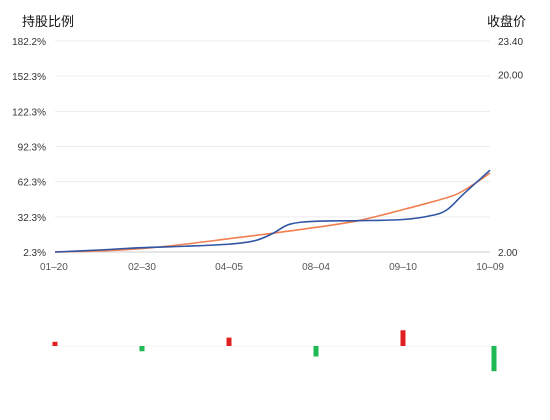 Image resolution: width=550 pixels, height=420 pixels. I want to click on x-tick-label: 01–20, so click(54, 267).